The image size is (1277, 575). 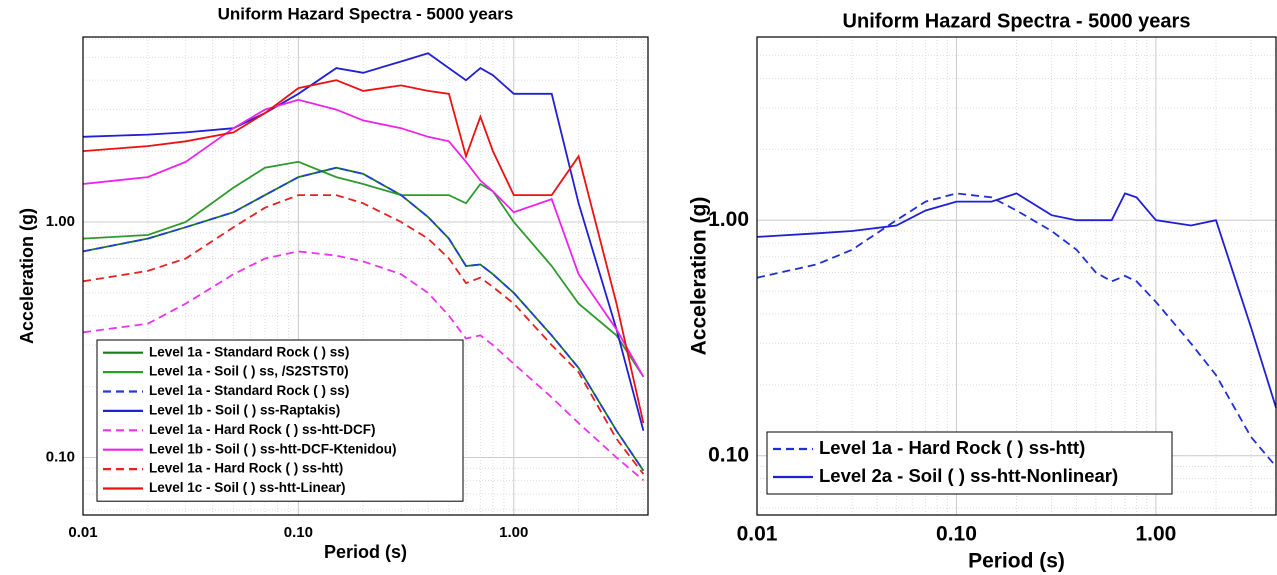 I want to click on legend-label: Level 2a - Soil ( ) ss-htt-Nonlinear), so click(x=968, y=475).